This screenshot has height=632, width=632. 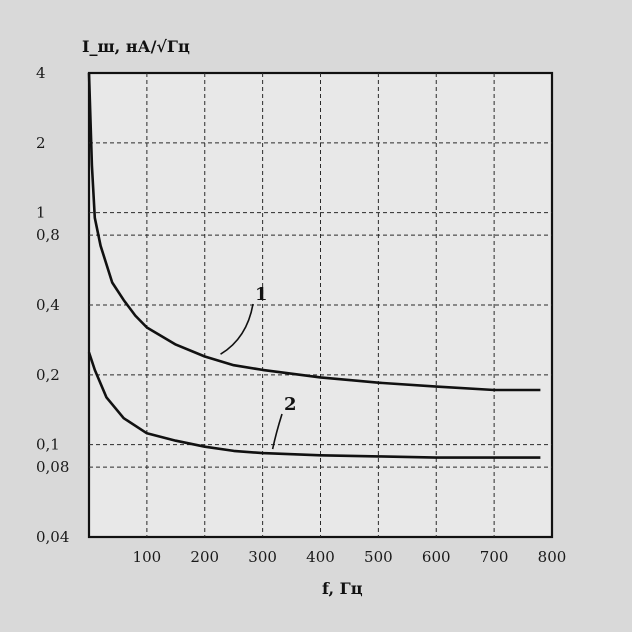 I want to click on y-tick-label: 0,1, so click(x=48, y=445).